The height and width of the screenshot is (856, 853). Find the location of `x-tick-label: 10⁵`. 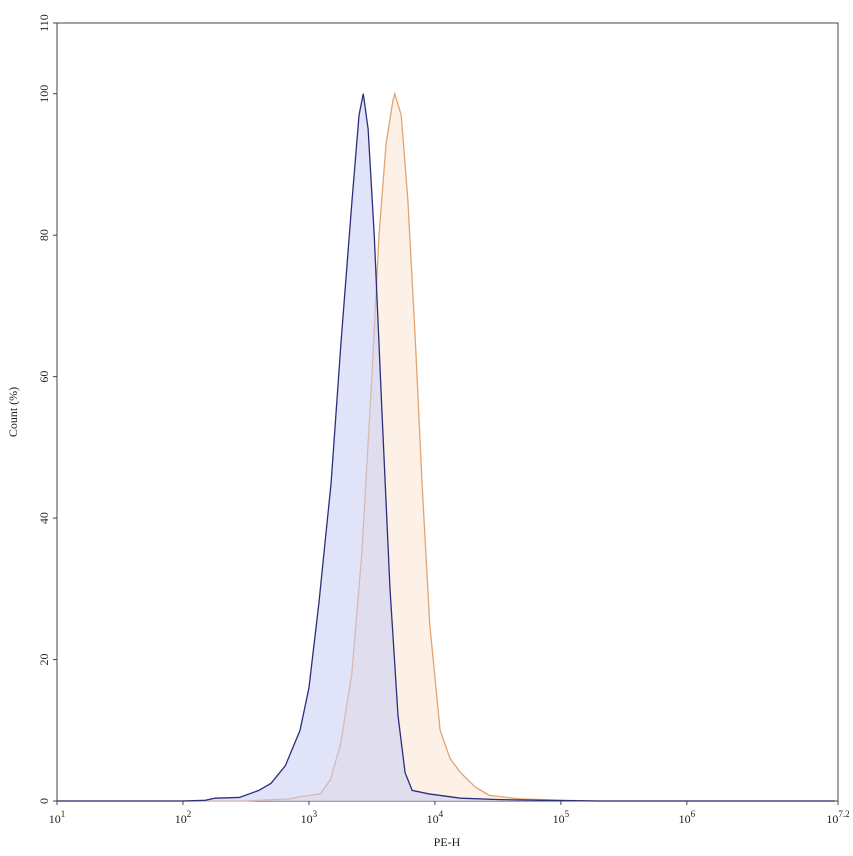

x-tick-label: 10⁵ is located at coordinates (561, 817).